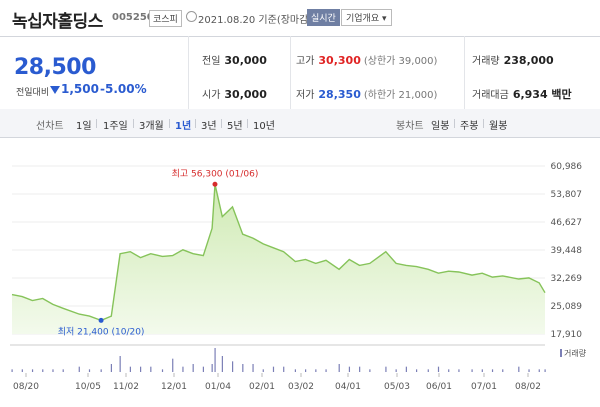 Image resolution: width=600 pixels, height=407 pixels. Describe the element at coordinates (234, 60) in the screenshot. I see `prev-close: 전일 30,000` at that location.